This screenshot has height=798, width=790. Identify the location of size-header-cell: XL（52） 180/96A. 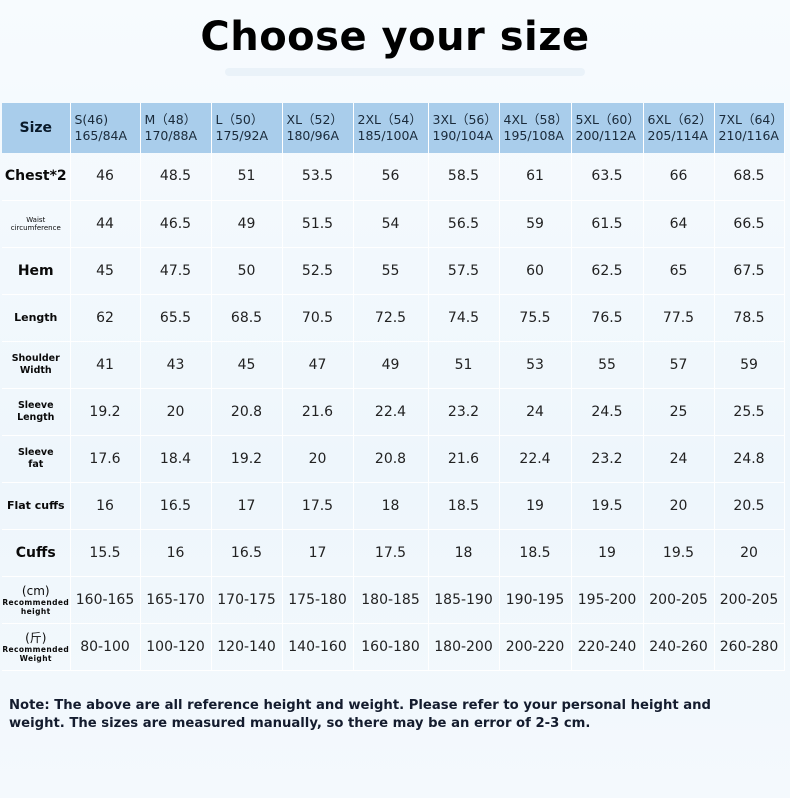
(318, 128).